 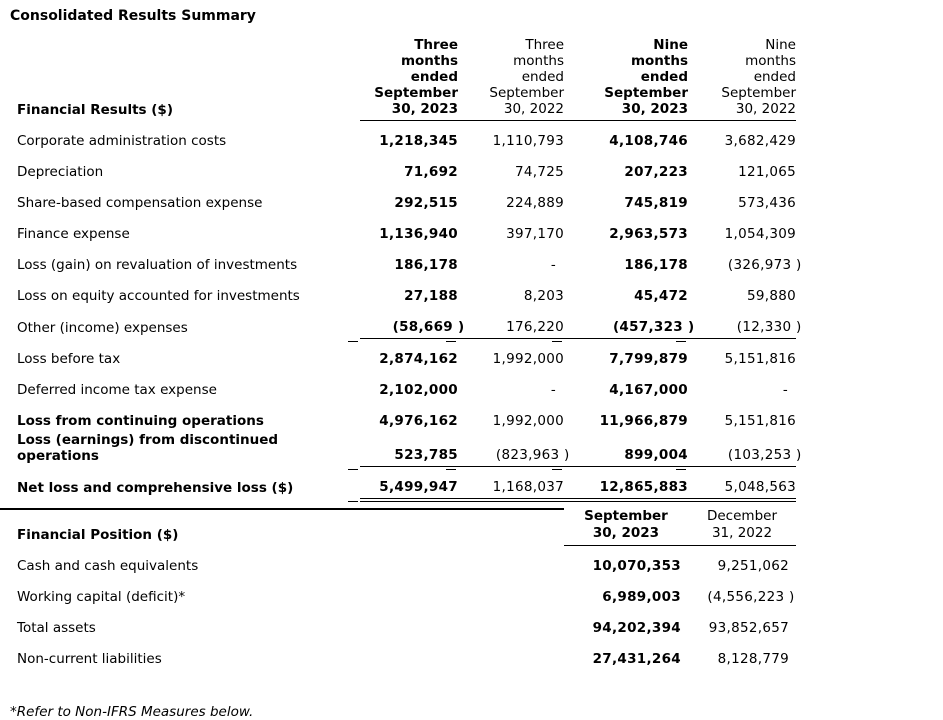 What do you see at coordinates (101, 597) in the screenshot?
I see `row-label: Working capital (deficit)*` at bounding box center [101, 597].